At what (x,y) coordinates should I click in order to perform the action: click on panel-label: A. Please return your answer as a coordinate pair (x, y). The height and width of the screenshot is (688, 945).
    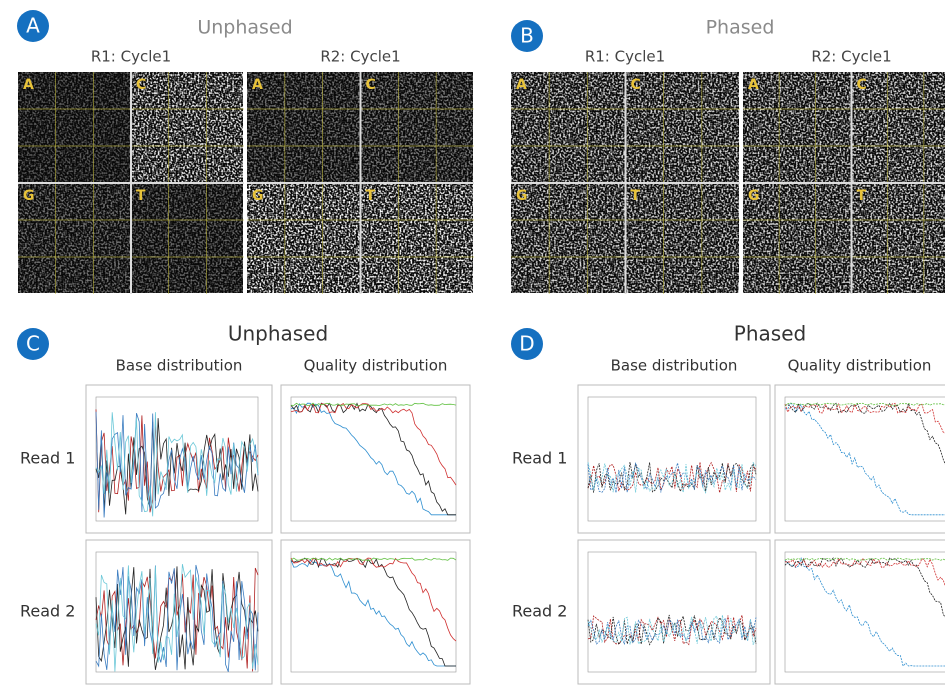
    Looking at the image, I should click on (33, 26).